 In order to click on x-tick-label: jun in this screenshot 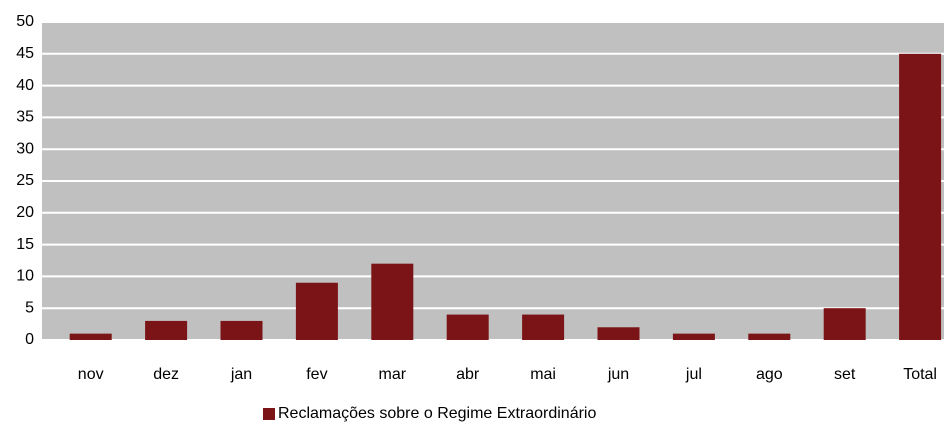, I will do `click(618, 374)`.